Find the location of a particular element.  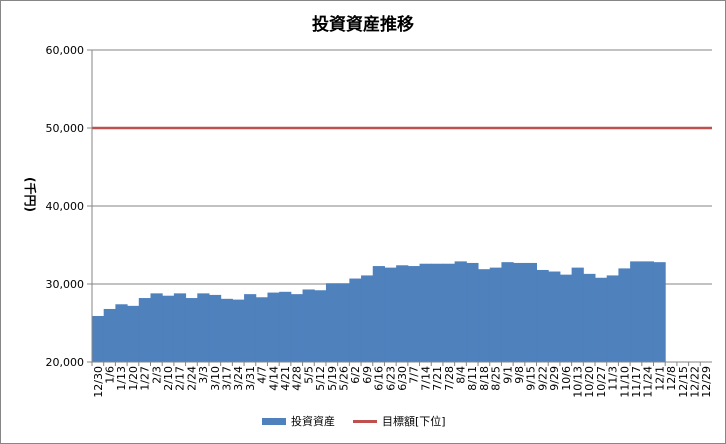

legend-item-target: 目標額[下位] is located at coordinates (399, 421).